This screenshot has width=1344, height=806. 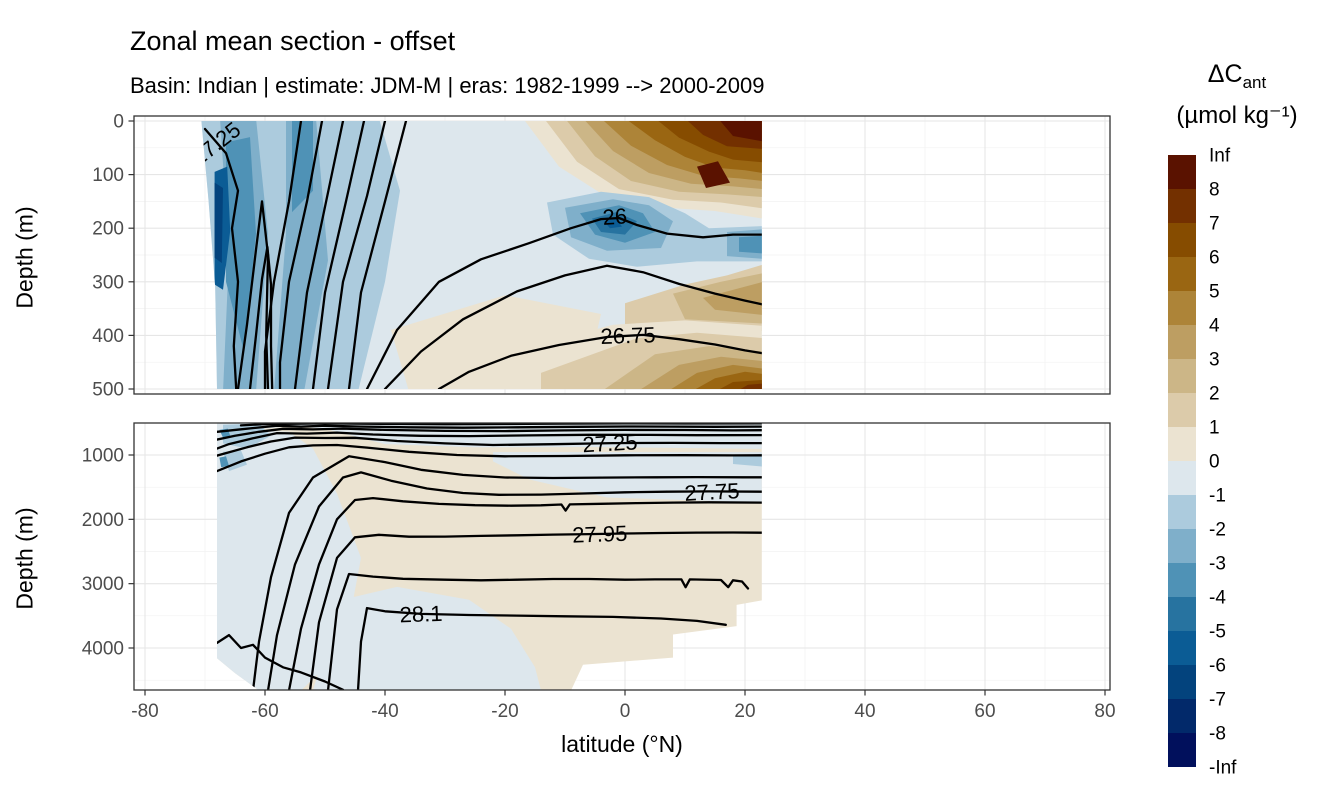 What do you see at coordinates (144, 711) in the screenshot?
I see `x-tick-label: -80` at bounding box center [144, 711].